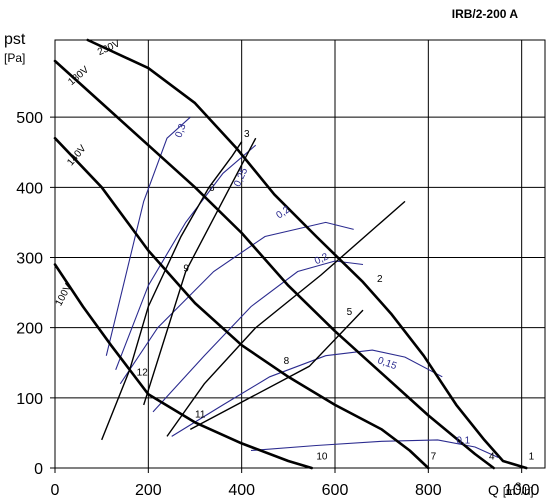  I want to click on operating-point-label: 9, so click(186, 269).